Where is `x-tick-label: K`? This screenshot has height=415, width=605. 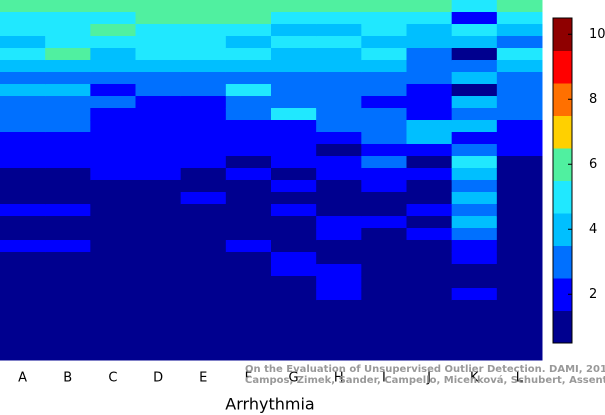 x-tick-label: K is located at coordinates (474, 378).